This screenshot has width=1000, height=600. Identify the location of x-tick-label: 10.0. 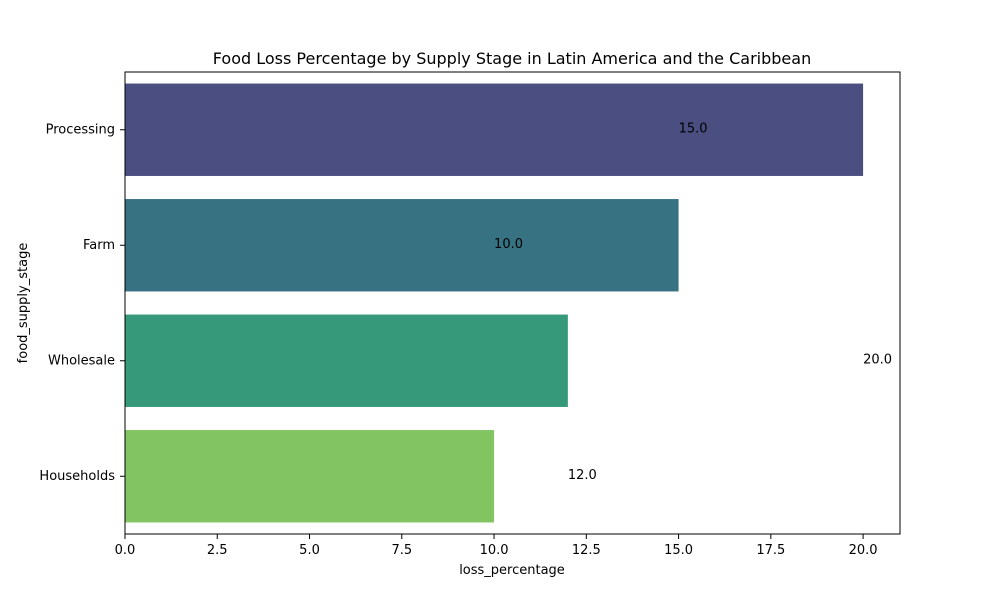
(494, 550).